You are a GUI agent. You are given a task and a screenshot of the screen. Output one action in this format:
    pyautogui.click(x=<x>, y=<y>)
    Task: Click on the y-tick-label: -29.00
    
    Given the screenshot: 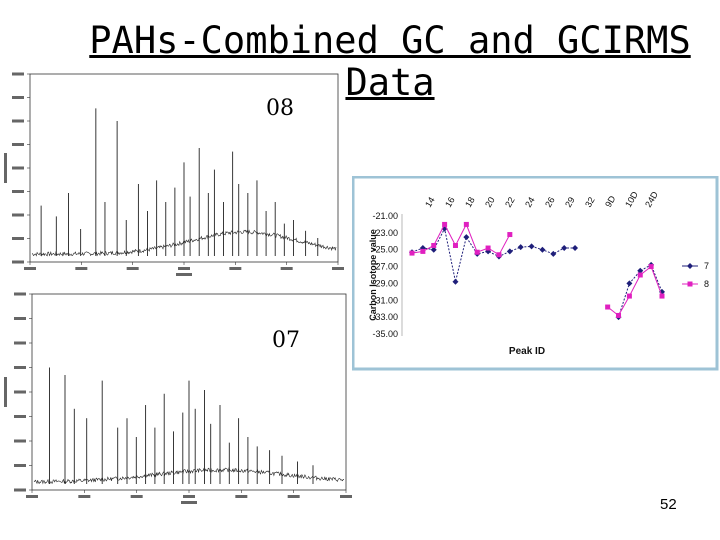 What is the action you would take?
    pyautogui.click(x=385, y=283)
    